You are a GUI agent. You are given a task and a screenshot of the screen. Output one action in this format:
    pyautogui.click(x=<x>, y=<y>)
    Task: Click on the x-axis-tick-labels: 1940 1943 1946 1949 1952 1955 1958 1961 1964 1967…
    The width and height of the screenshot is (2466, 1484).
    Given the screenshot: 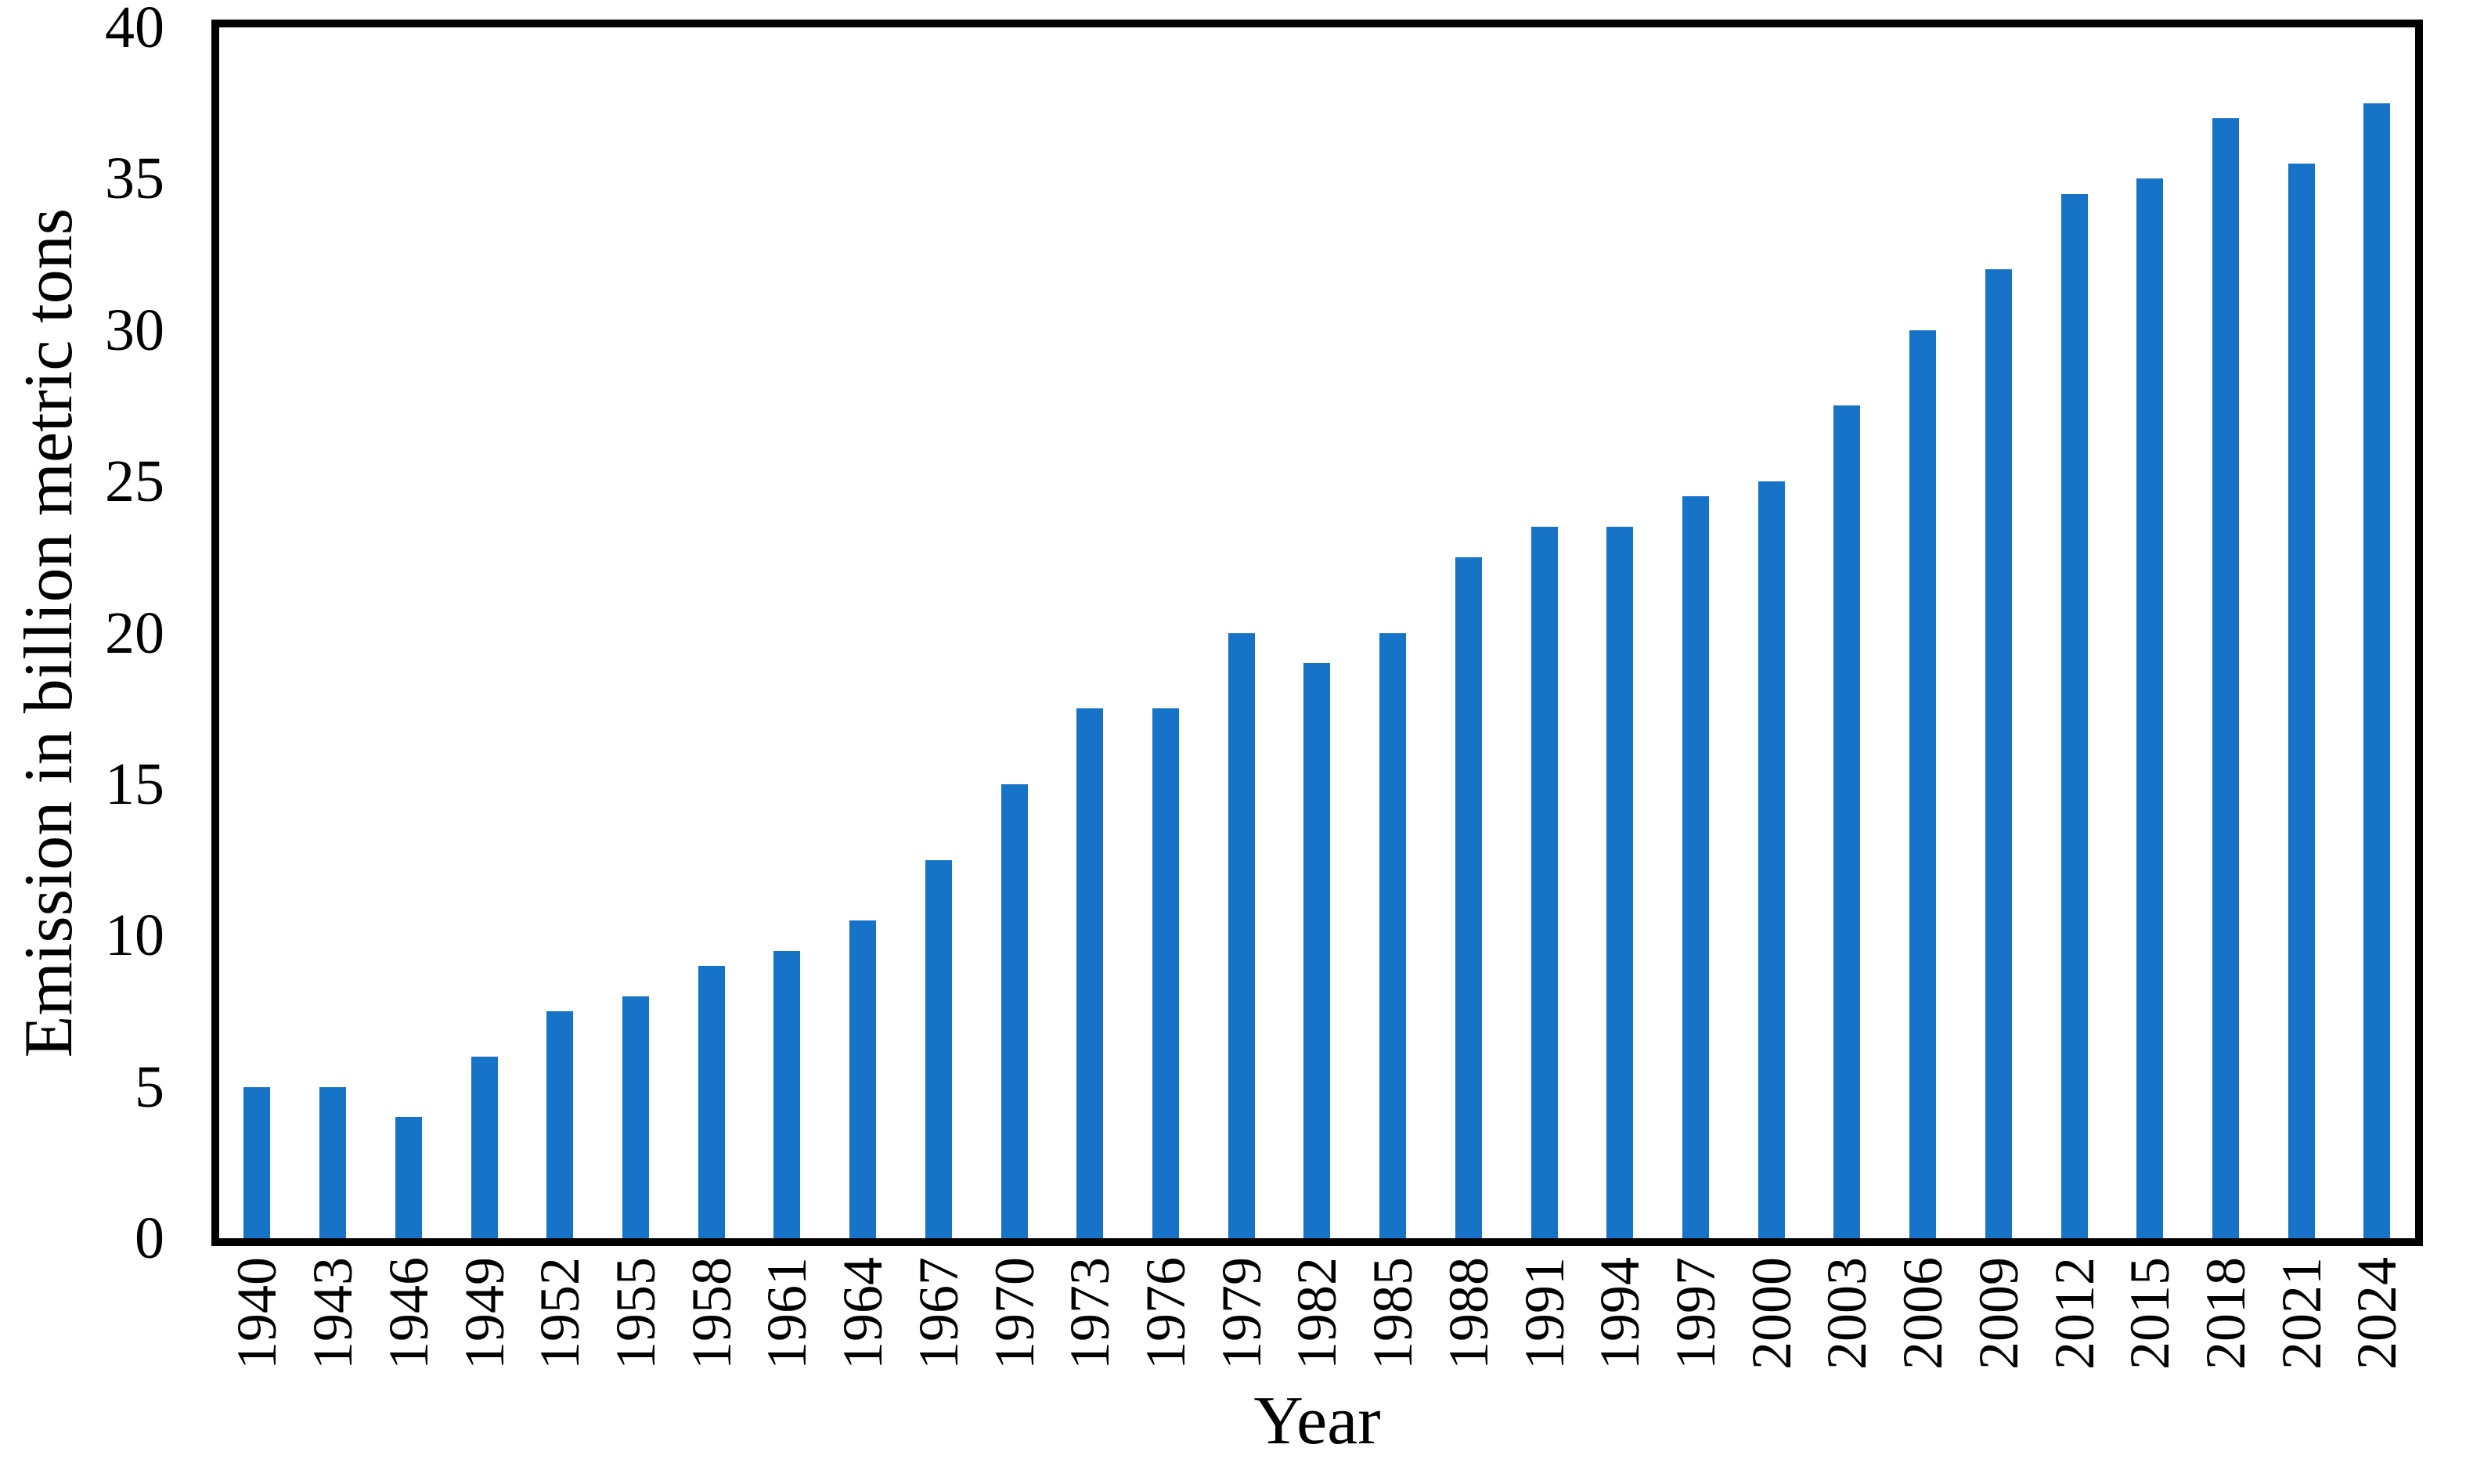 What is the action you would take?
    pyautogui.click(x=1317, y=1319)
    